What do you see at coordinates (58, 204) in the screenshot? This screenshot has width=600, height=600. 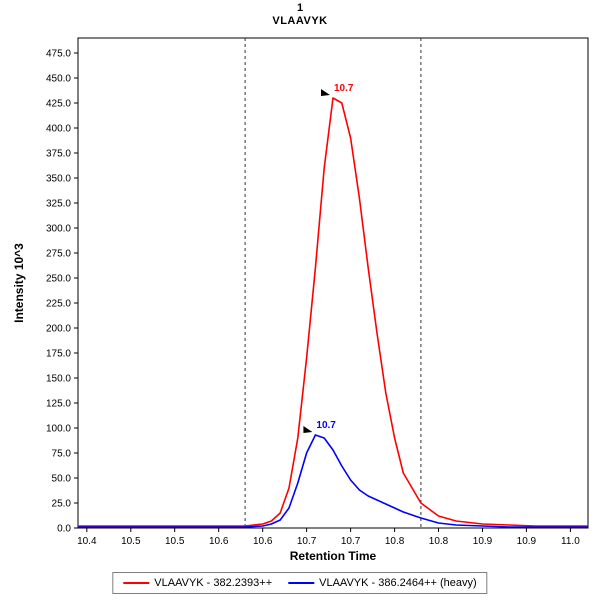 I see `y-tick-label: 325.0` at bounding box center [58, 204].